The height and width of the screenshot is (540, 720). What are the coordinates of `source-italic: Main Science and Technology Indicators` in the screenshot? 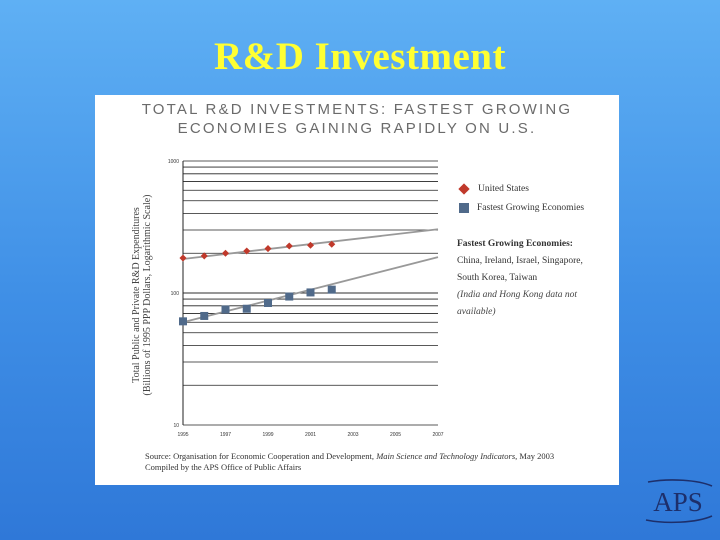 It's located at (446, 456).